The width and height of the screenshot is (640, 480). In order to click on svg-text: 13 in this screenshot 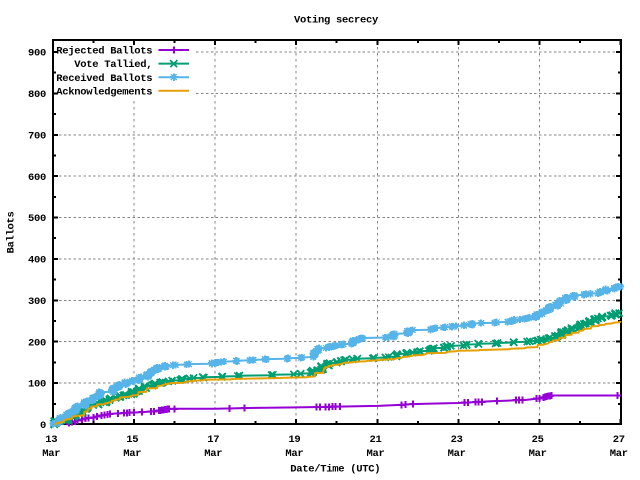, I will do `click(51, 440)`.